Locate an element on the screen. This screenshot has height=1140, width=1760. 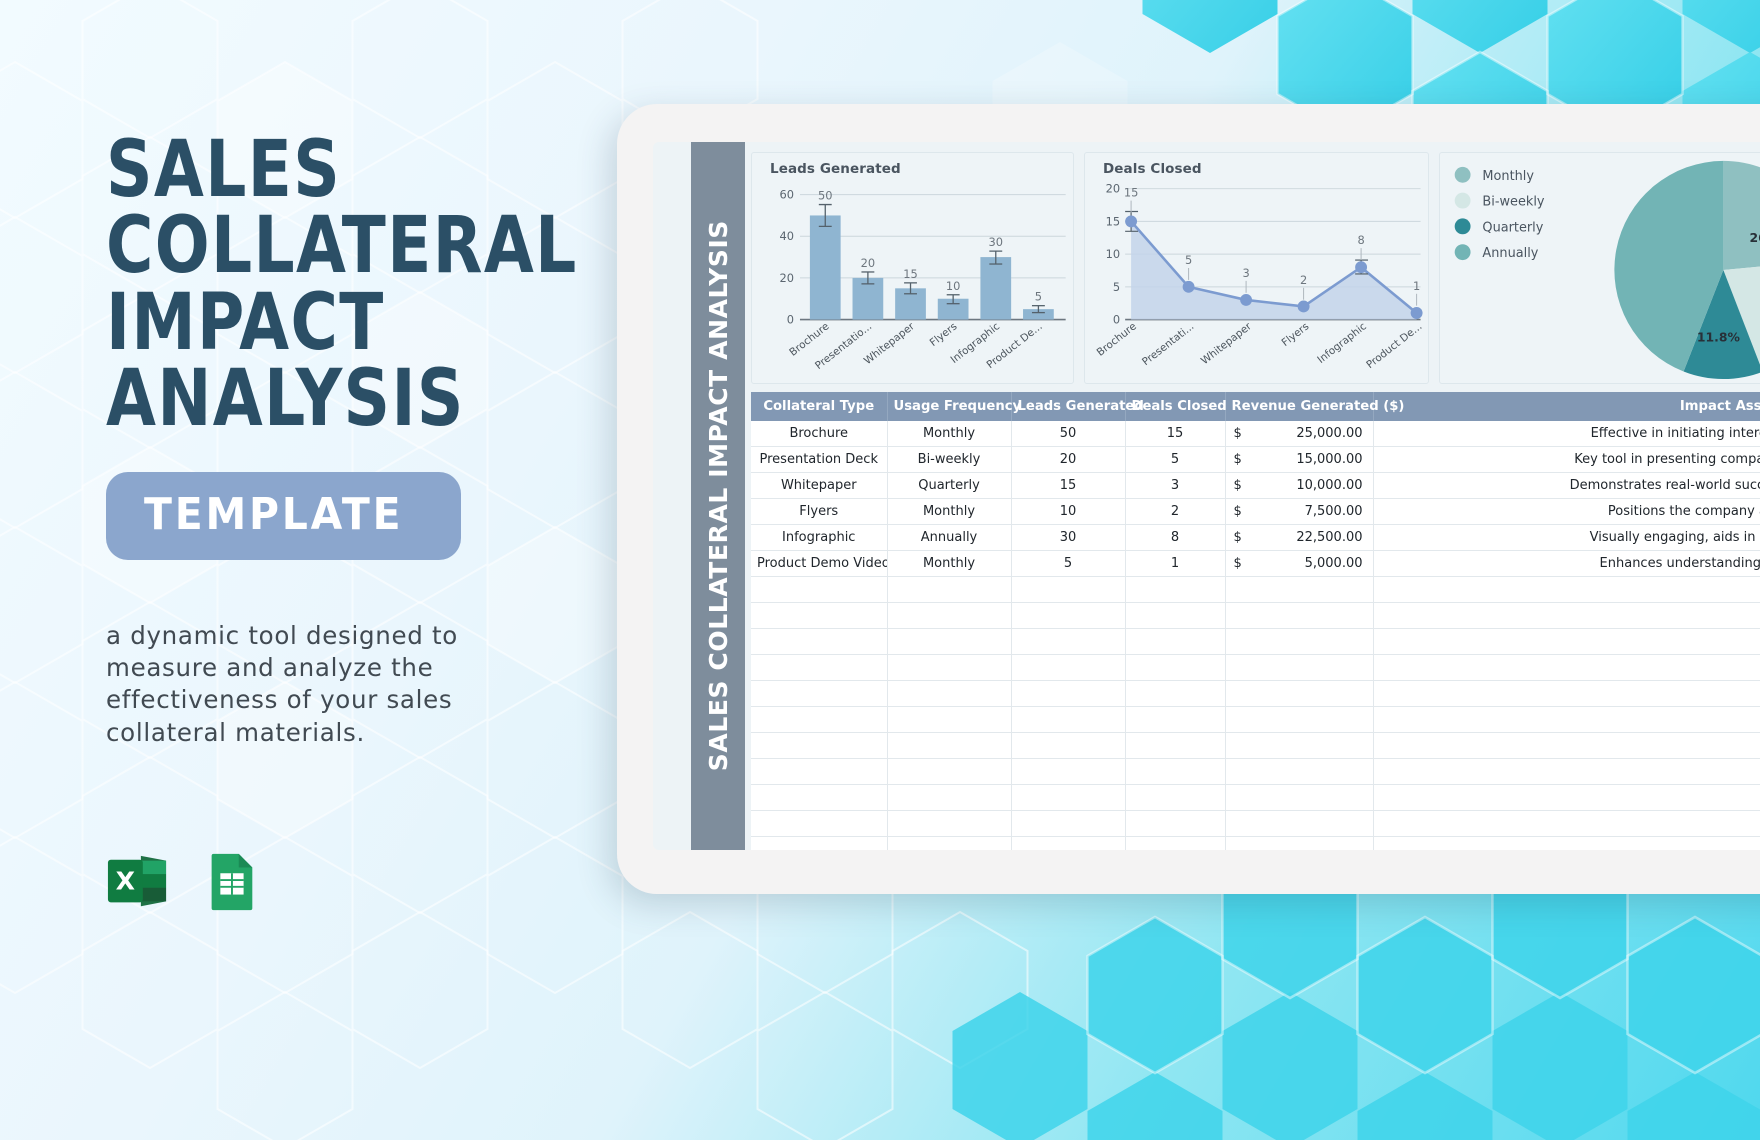
cell-impact: Key tool in presenting company offerin is located at coordinates (1566, 459).